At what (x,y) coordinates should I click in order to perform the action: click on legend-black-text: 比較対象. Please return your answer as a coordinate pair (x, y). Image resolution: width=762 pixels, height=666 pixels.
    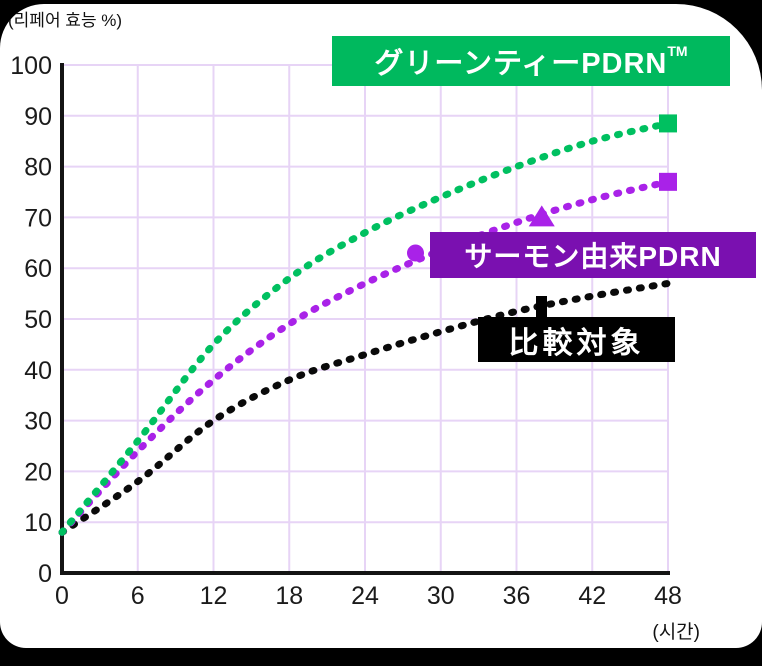
    Looking at the image, I should click on (576, 343).